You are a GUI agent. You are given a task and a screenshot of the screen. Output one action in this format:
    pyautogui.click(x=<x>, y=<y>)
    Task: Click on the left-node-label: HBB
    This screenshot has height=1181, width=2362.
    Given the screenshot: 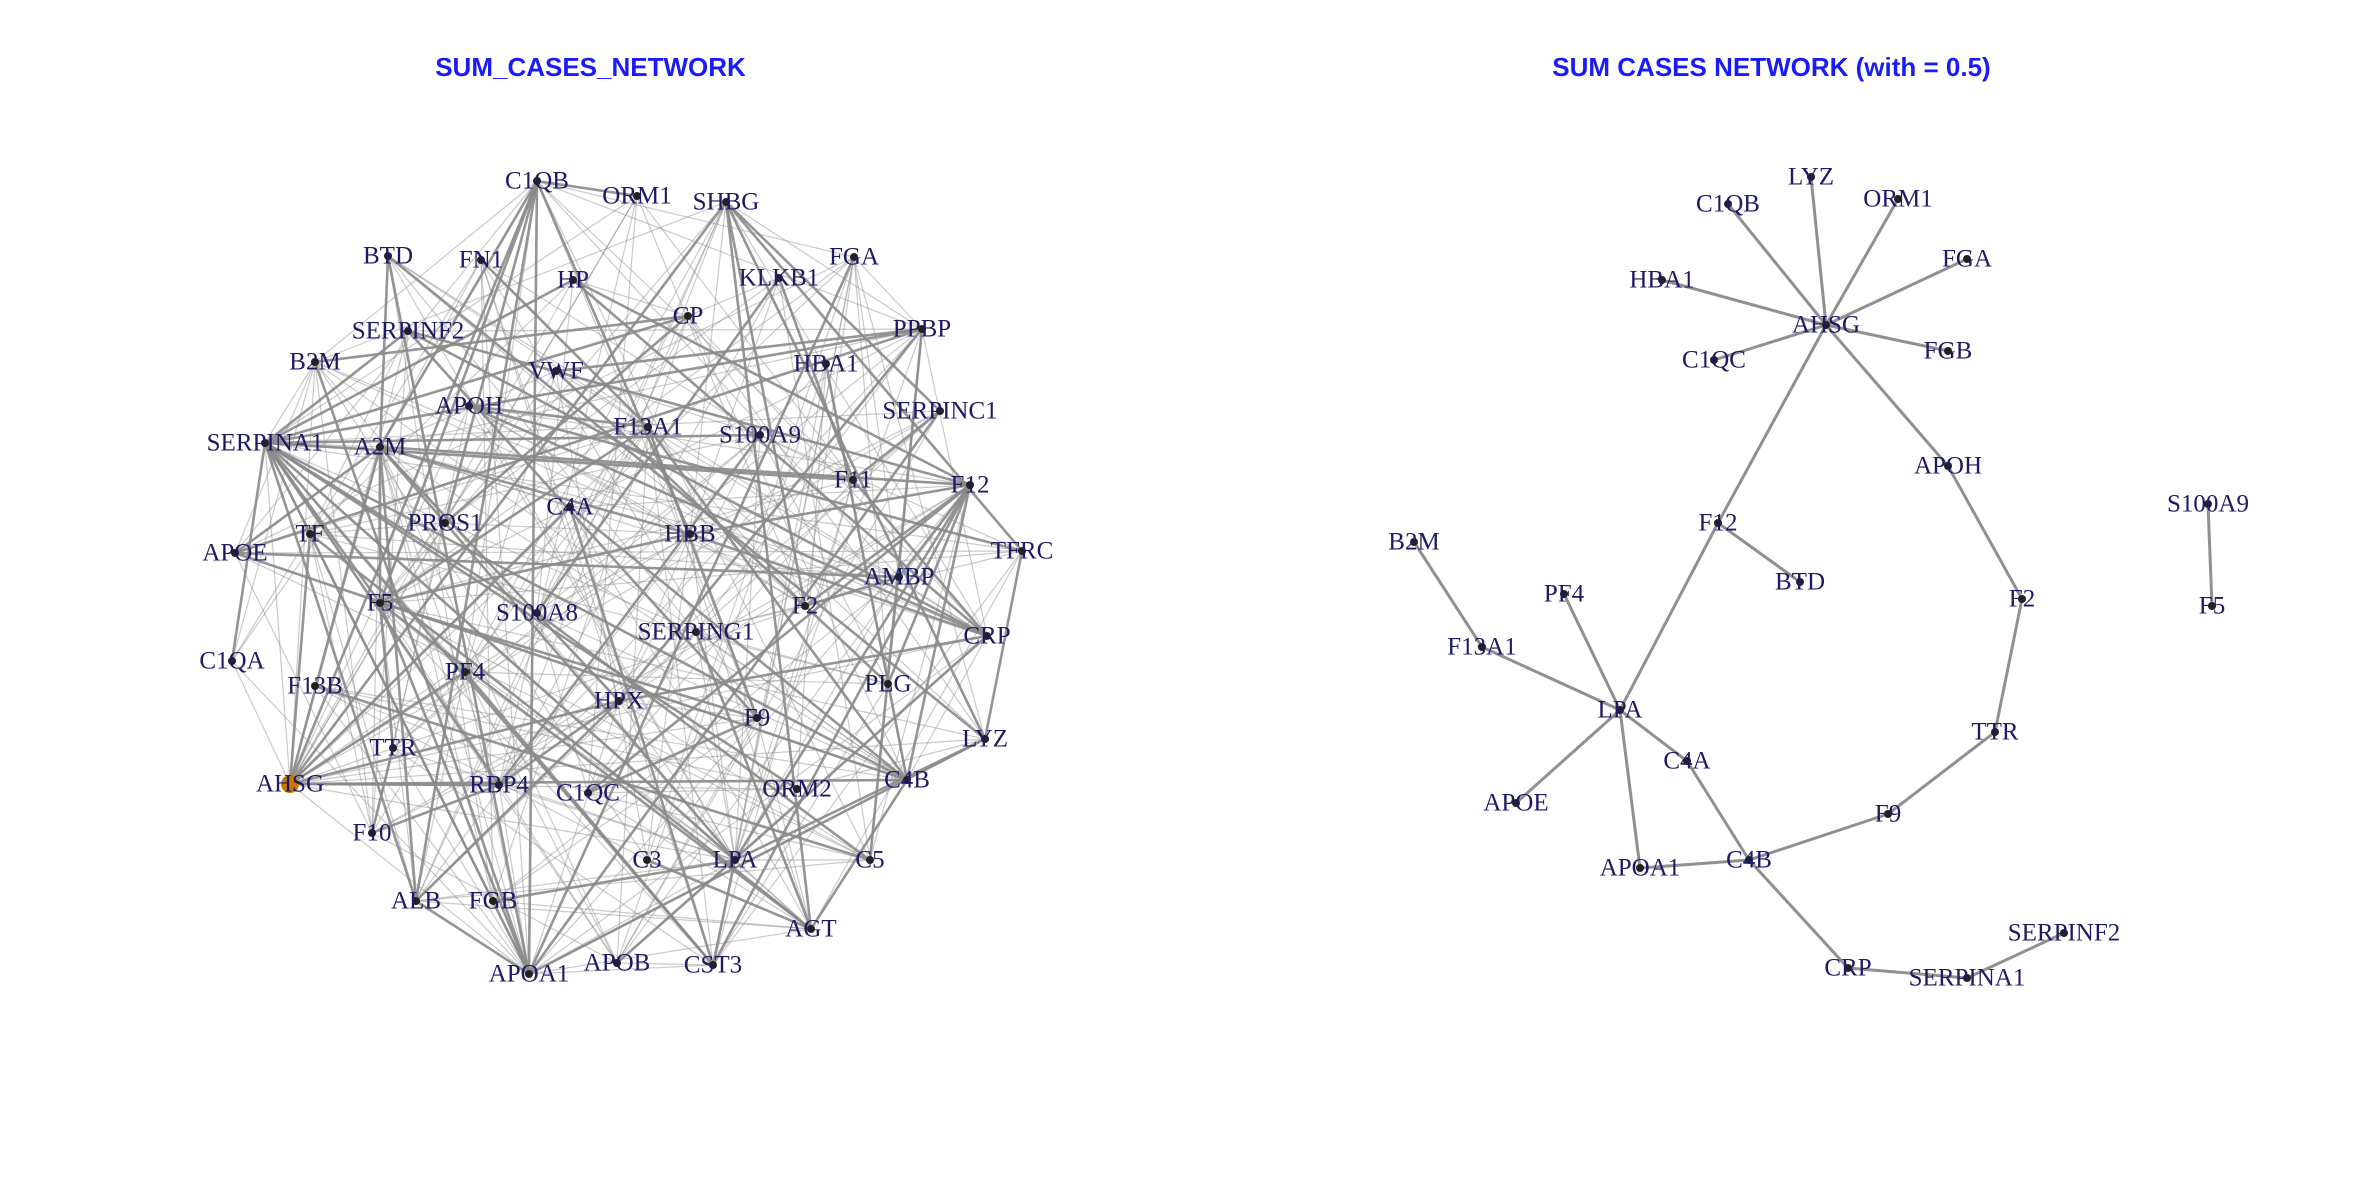 What is the action you would take?
    pyautogui.click(x=689, y=534)
    